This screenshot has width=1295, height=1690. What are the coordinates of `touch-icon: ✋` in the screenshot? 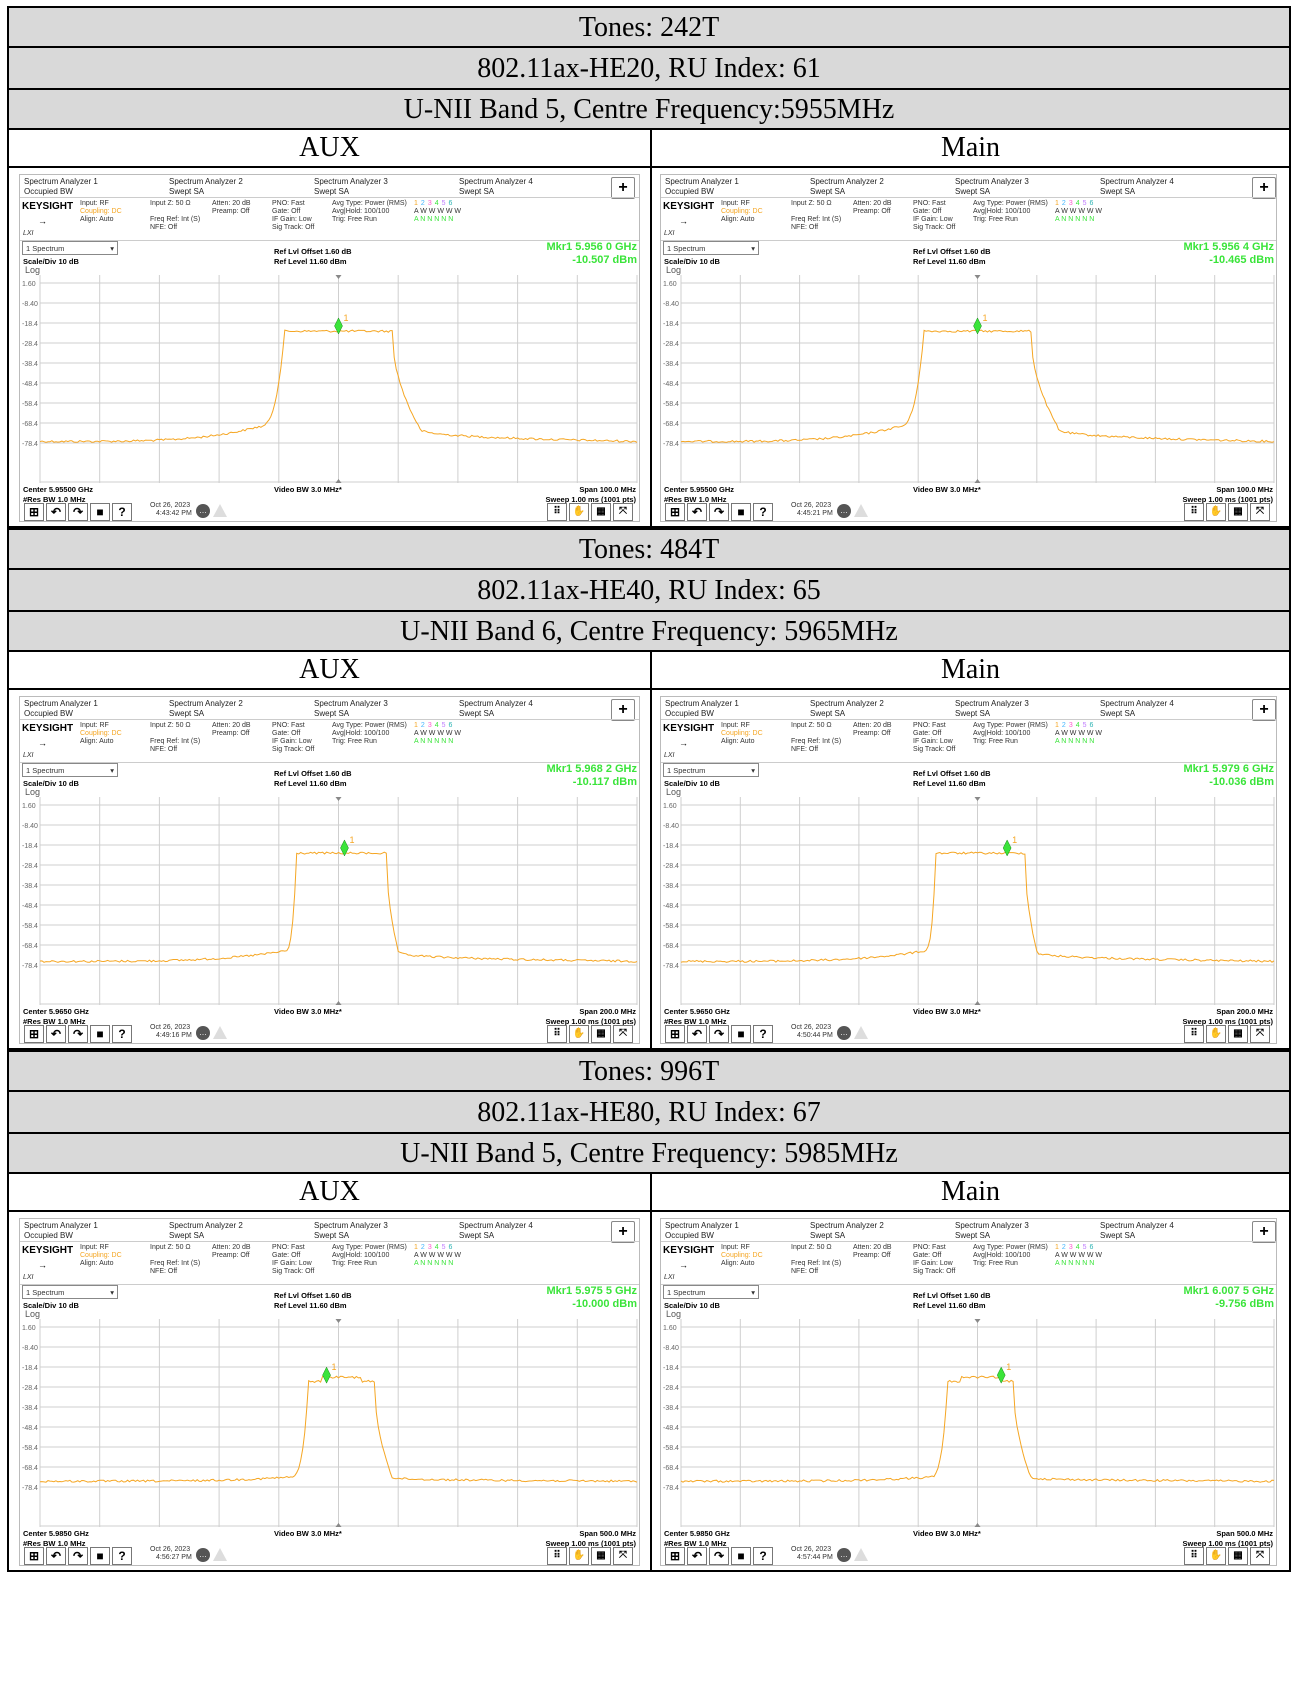 It's located at (579, 512).